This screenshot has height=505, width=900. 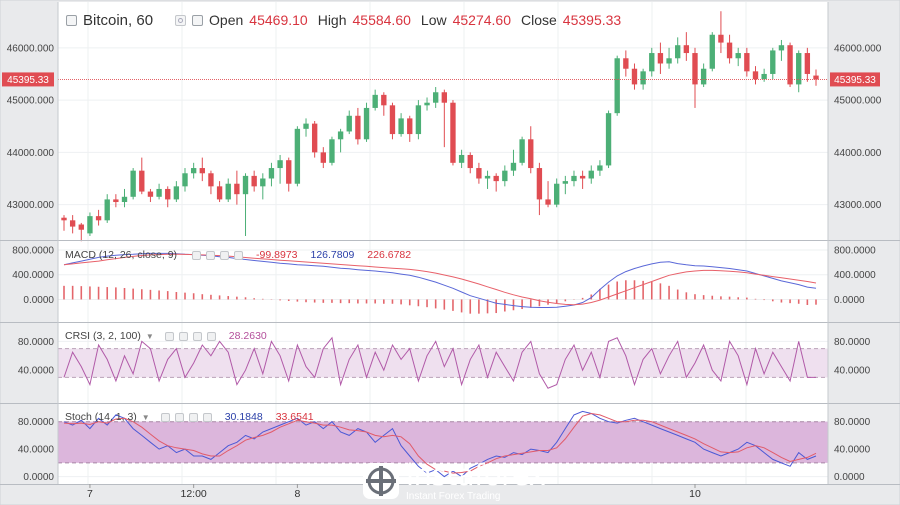 I want to click on x-tick-label: 12:00, so click(x=194, y=494).